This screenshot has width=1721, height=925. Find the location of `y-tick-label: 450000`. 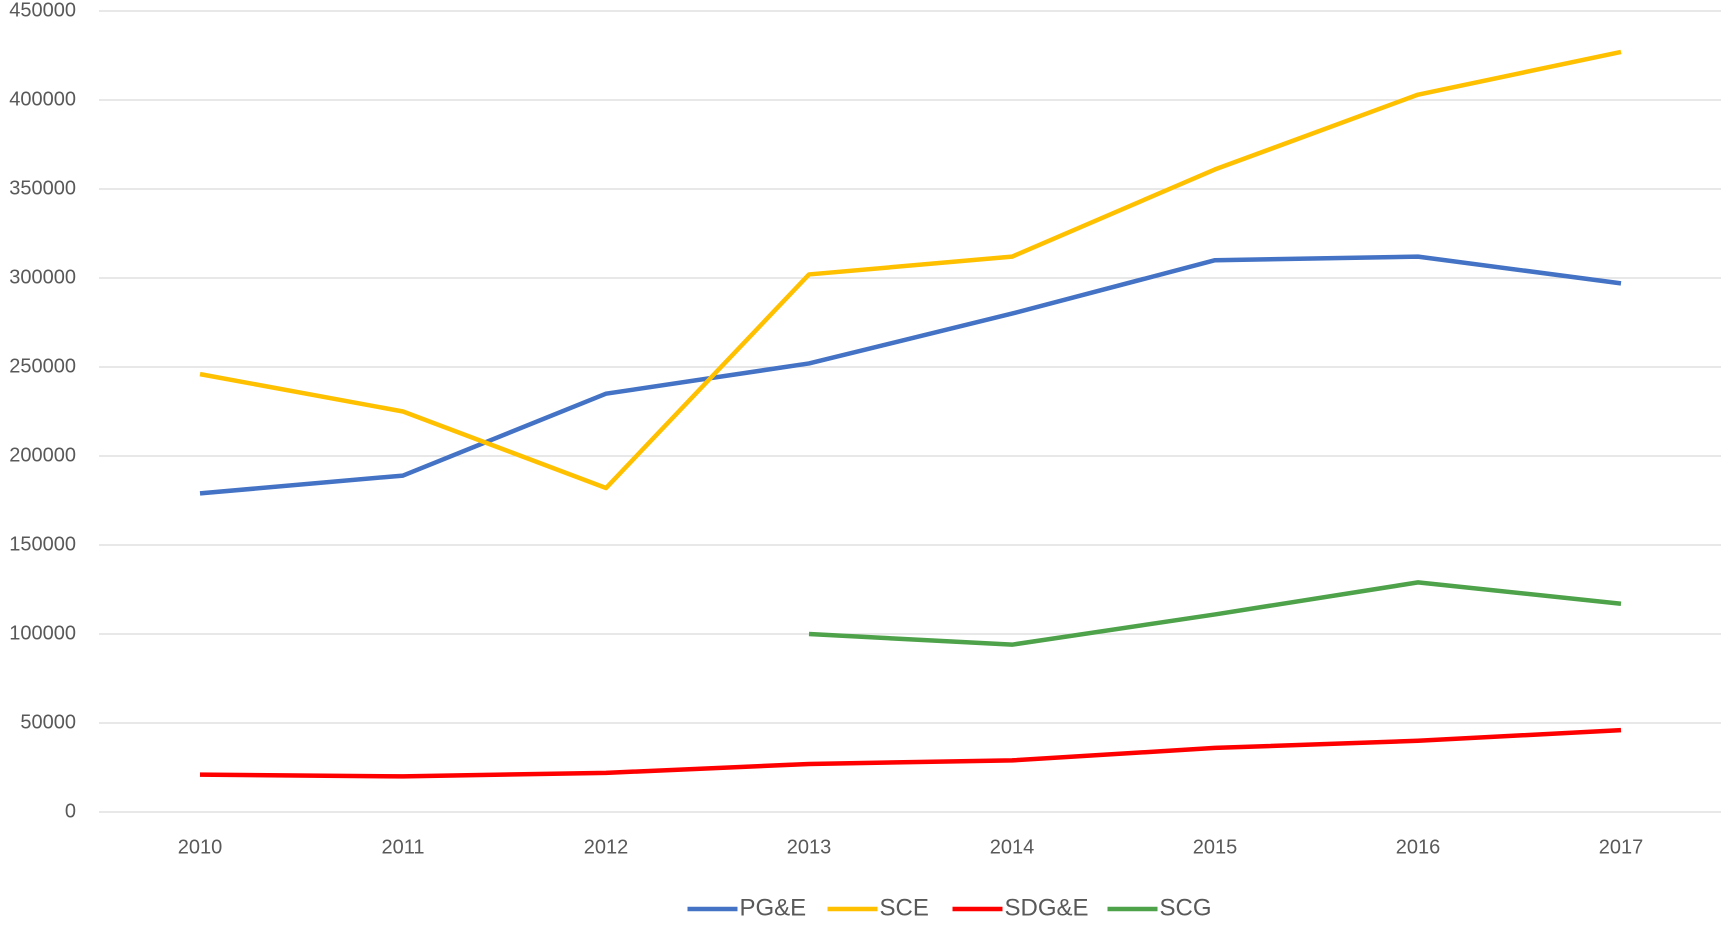

y-tick-label: 450000 is located at coordinates (42, 10).